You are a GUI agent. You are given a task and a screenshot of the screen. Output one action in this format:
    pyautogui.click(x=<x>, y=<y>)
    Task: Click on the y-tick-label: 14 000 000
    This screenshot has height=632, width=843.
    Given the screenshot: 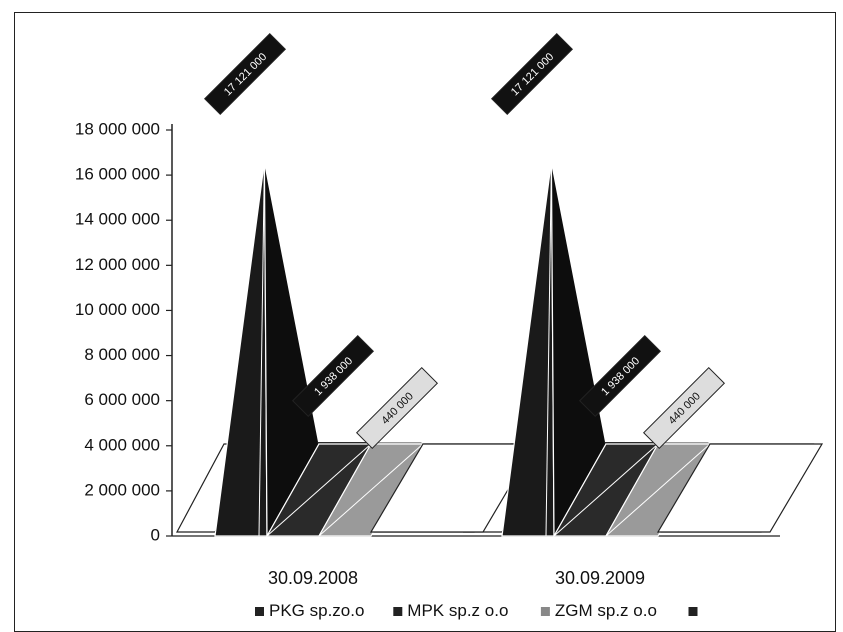 What is the action you would take?
    pyautogui.click(x=117, y=219)
    